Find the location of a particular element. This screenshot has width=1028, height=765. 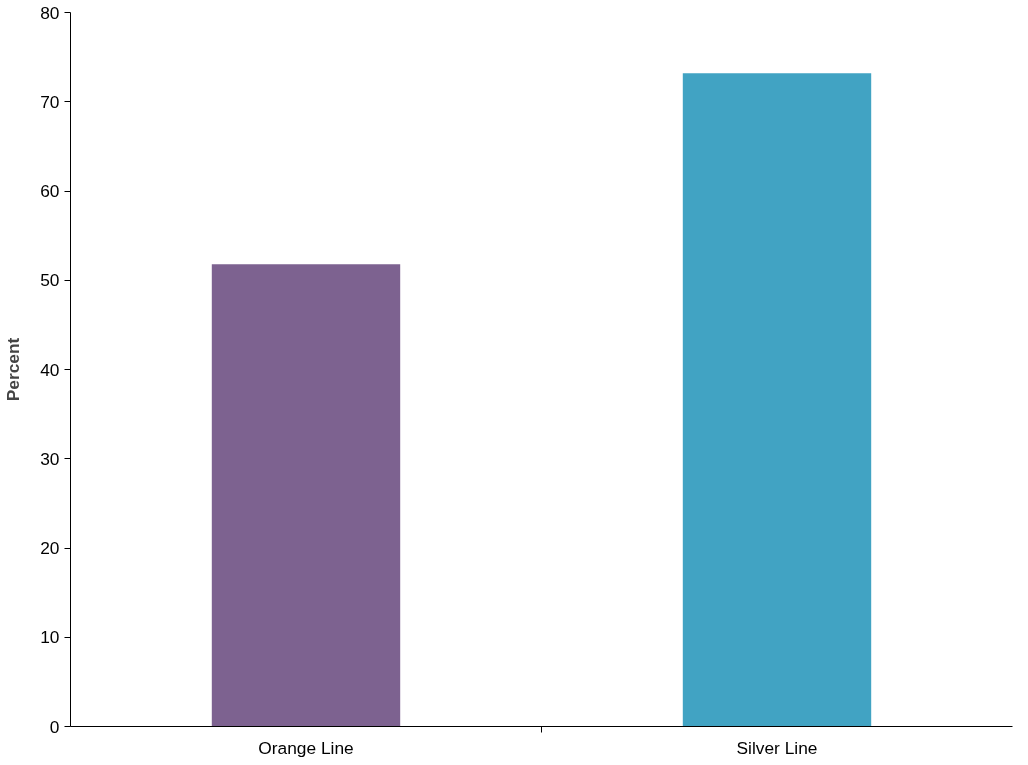

y-tick-label: 10 is located at coordinates (50, 637).